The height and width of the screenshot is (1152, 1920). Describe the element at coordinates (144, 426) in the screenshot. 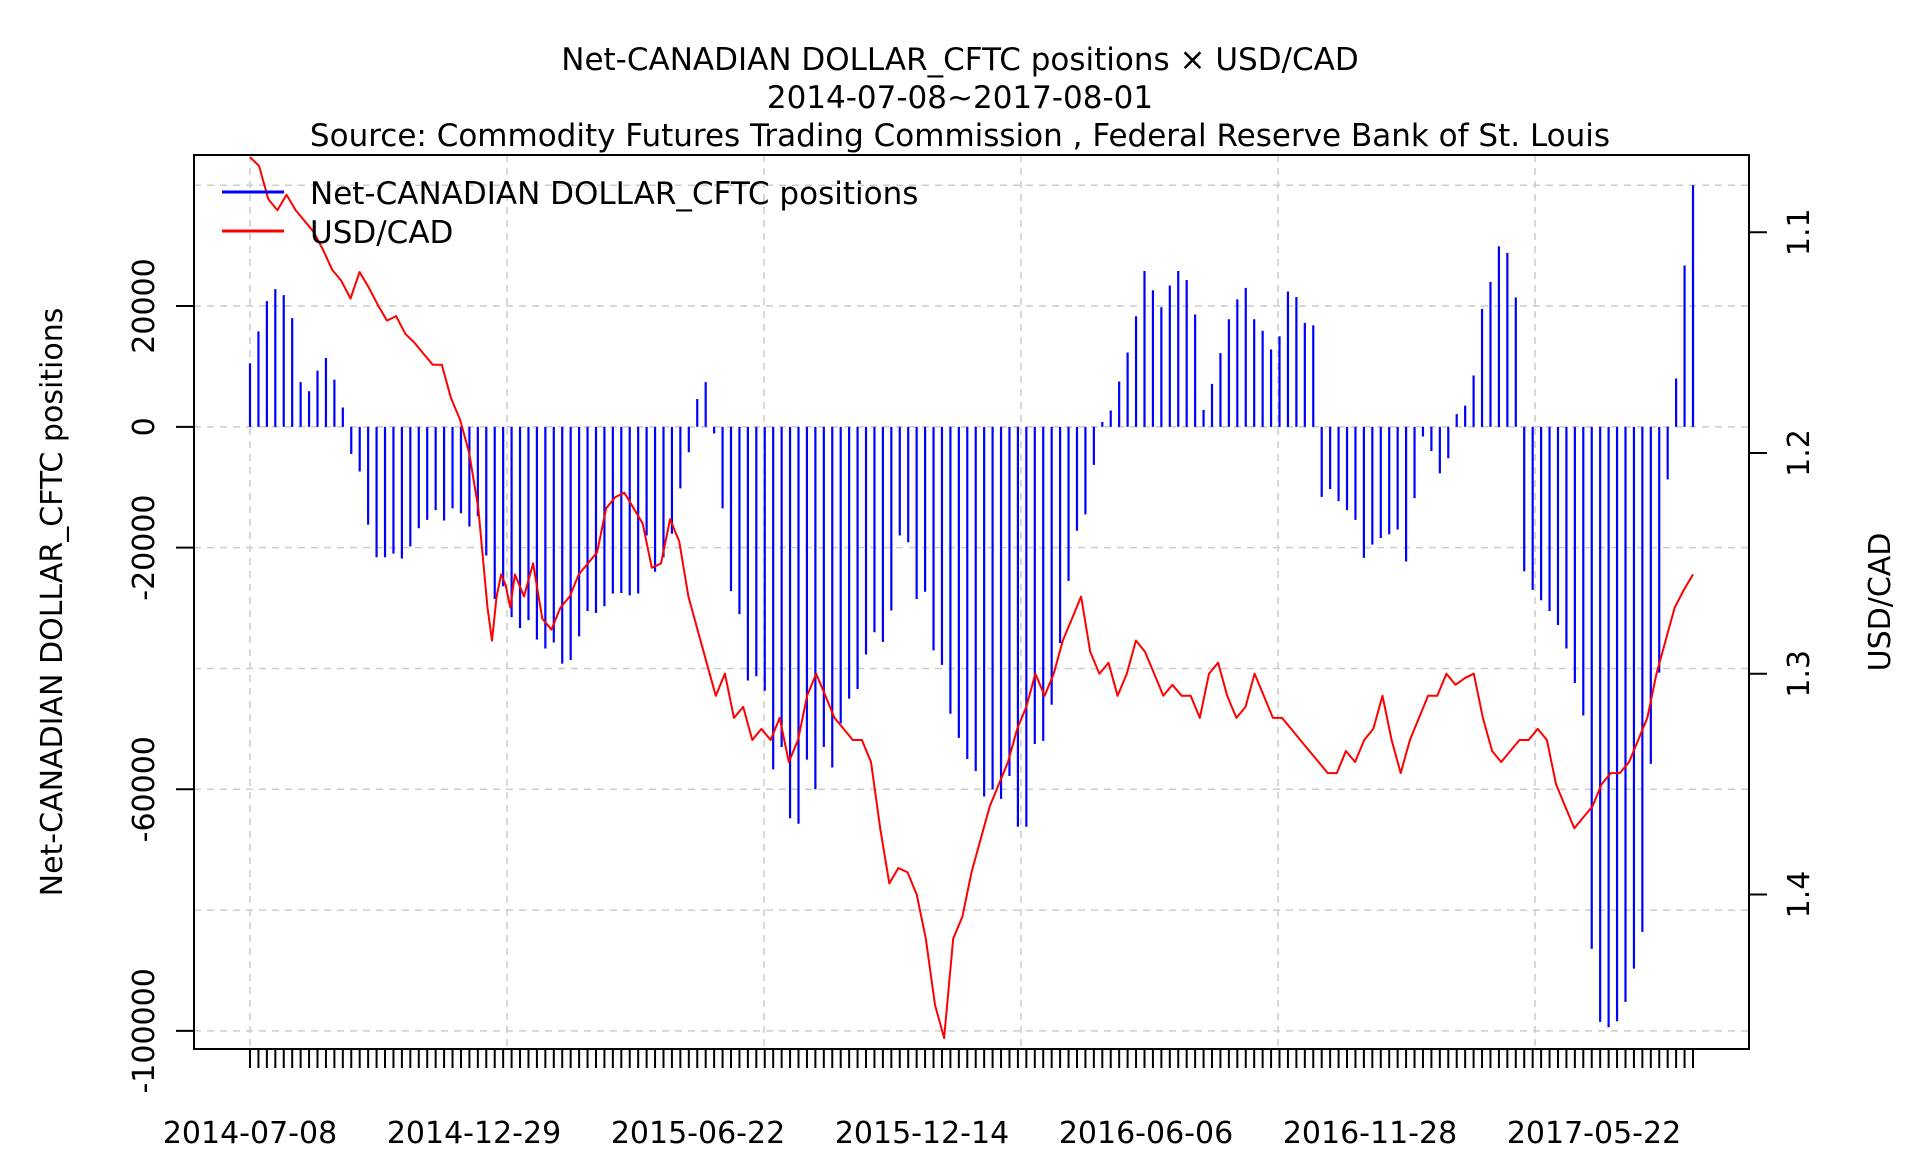

I see `left-axis-tick-label: 0` at that location.